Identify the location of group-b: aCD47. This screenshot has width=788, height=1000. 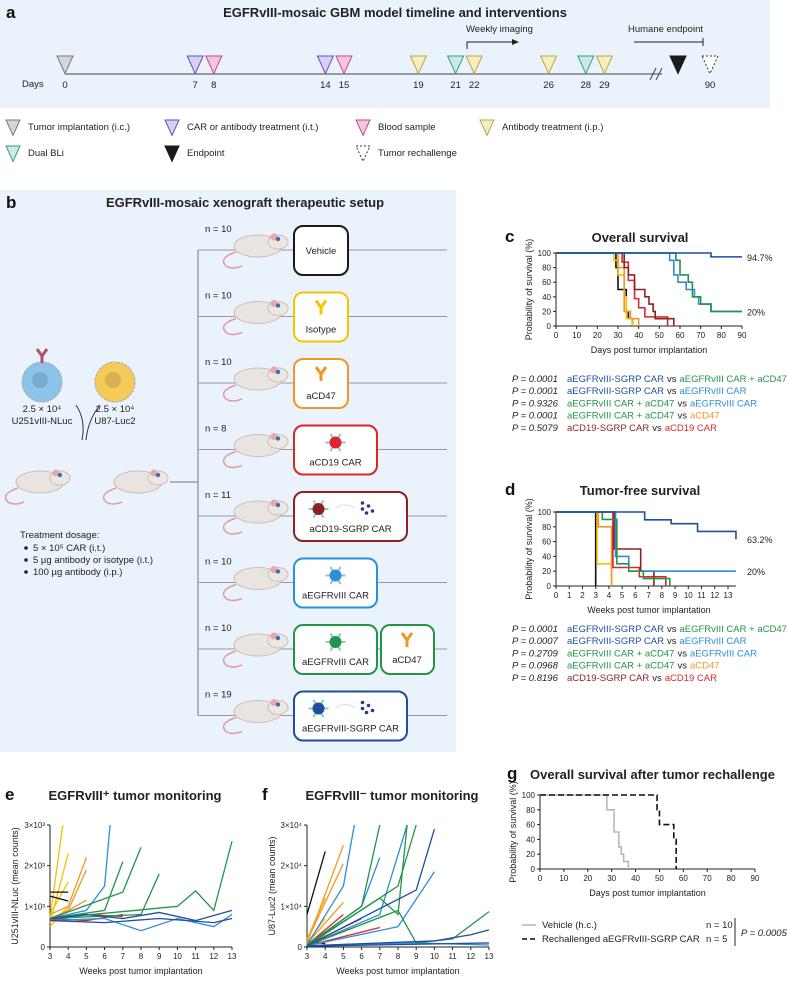
(705, 416).